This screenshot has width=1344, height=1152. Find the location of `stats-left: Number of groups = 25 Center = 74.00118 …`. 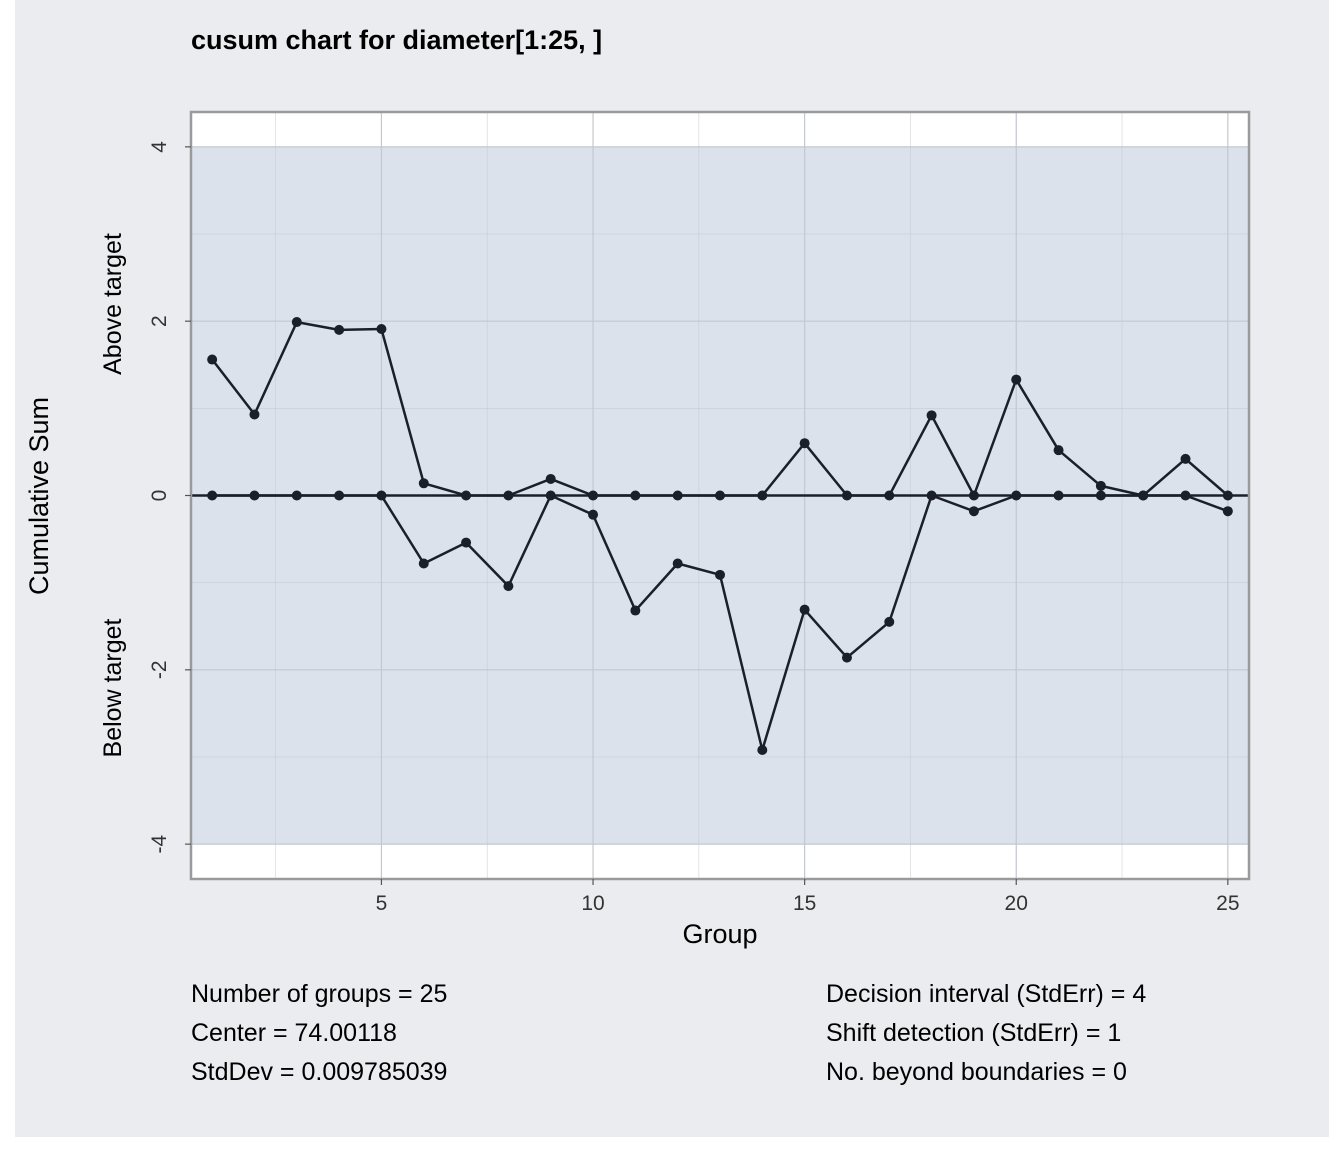

stats-left: Number of groups = 25 Center = 74.00118 … is located at coordinates (319, 1033).